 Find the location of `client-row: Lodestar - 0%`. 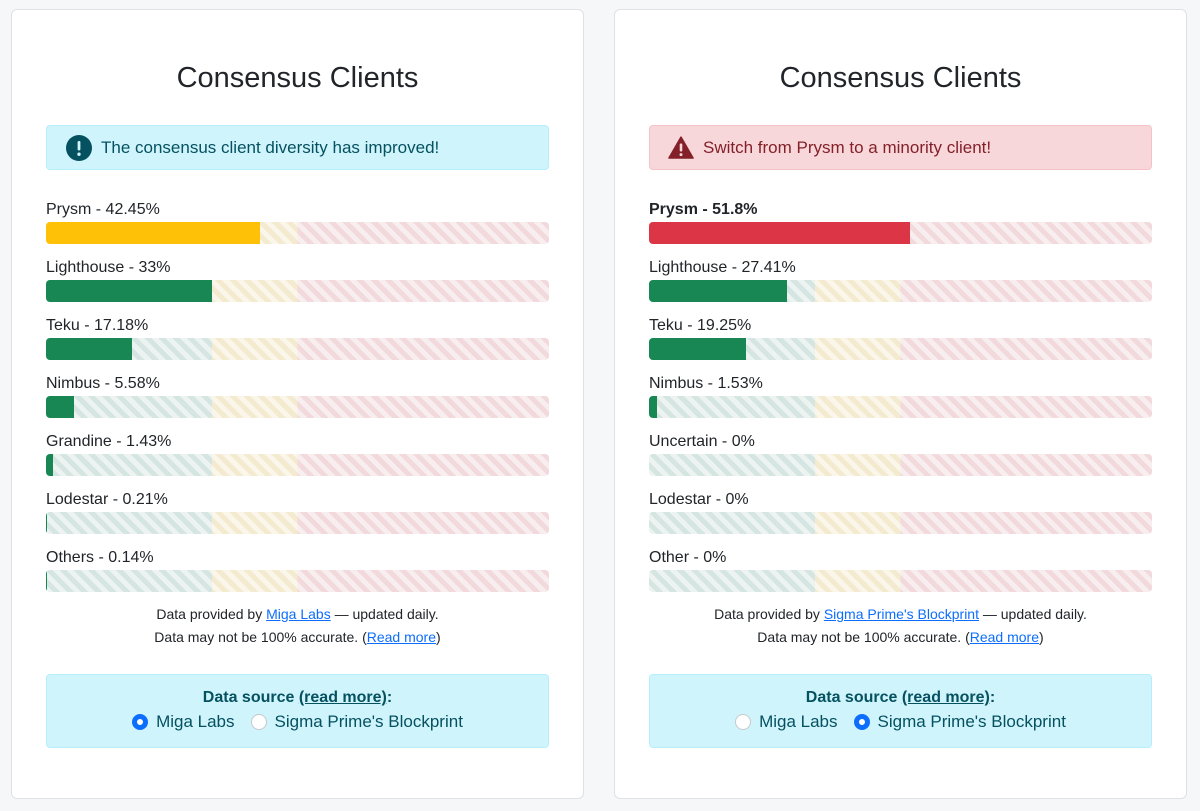

client-row: Lodestar - 0% is located at coordinates (900, 518).